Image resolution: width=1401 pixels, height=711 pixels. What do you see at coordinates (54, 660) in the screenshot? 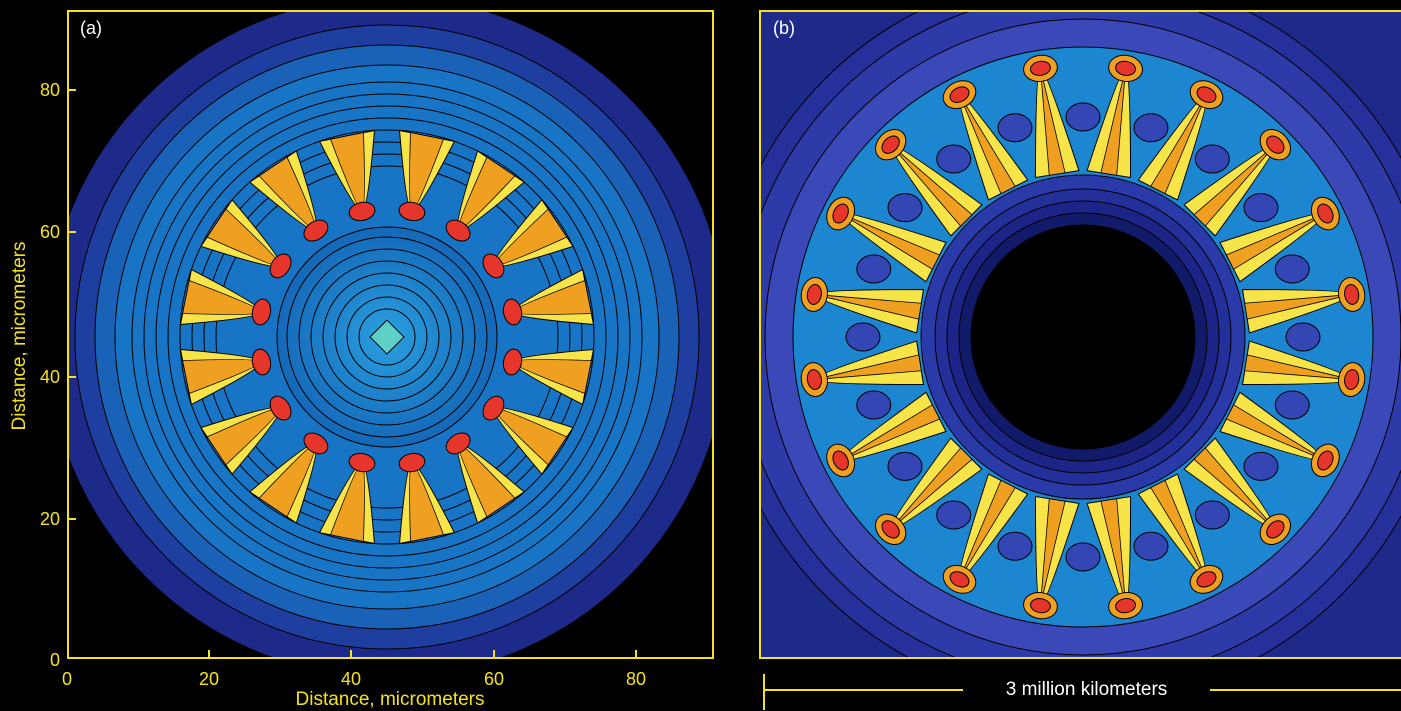
I see `y-tick-0: 0` at bounding box center [54, 660].